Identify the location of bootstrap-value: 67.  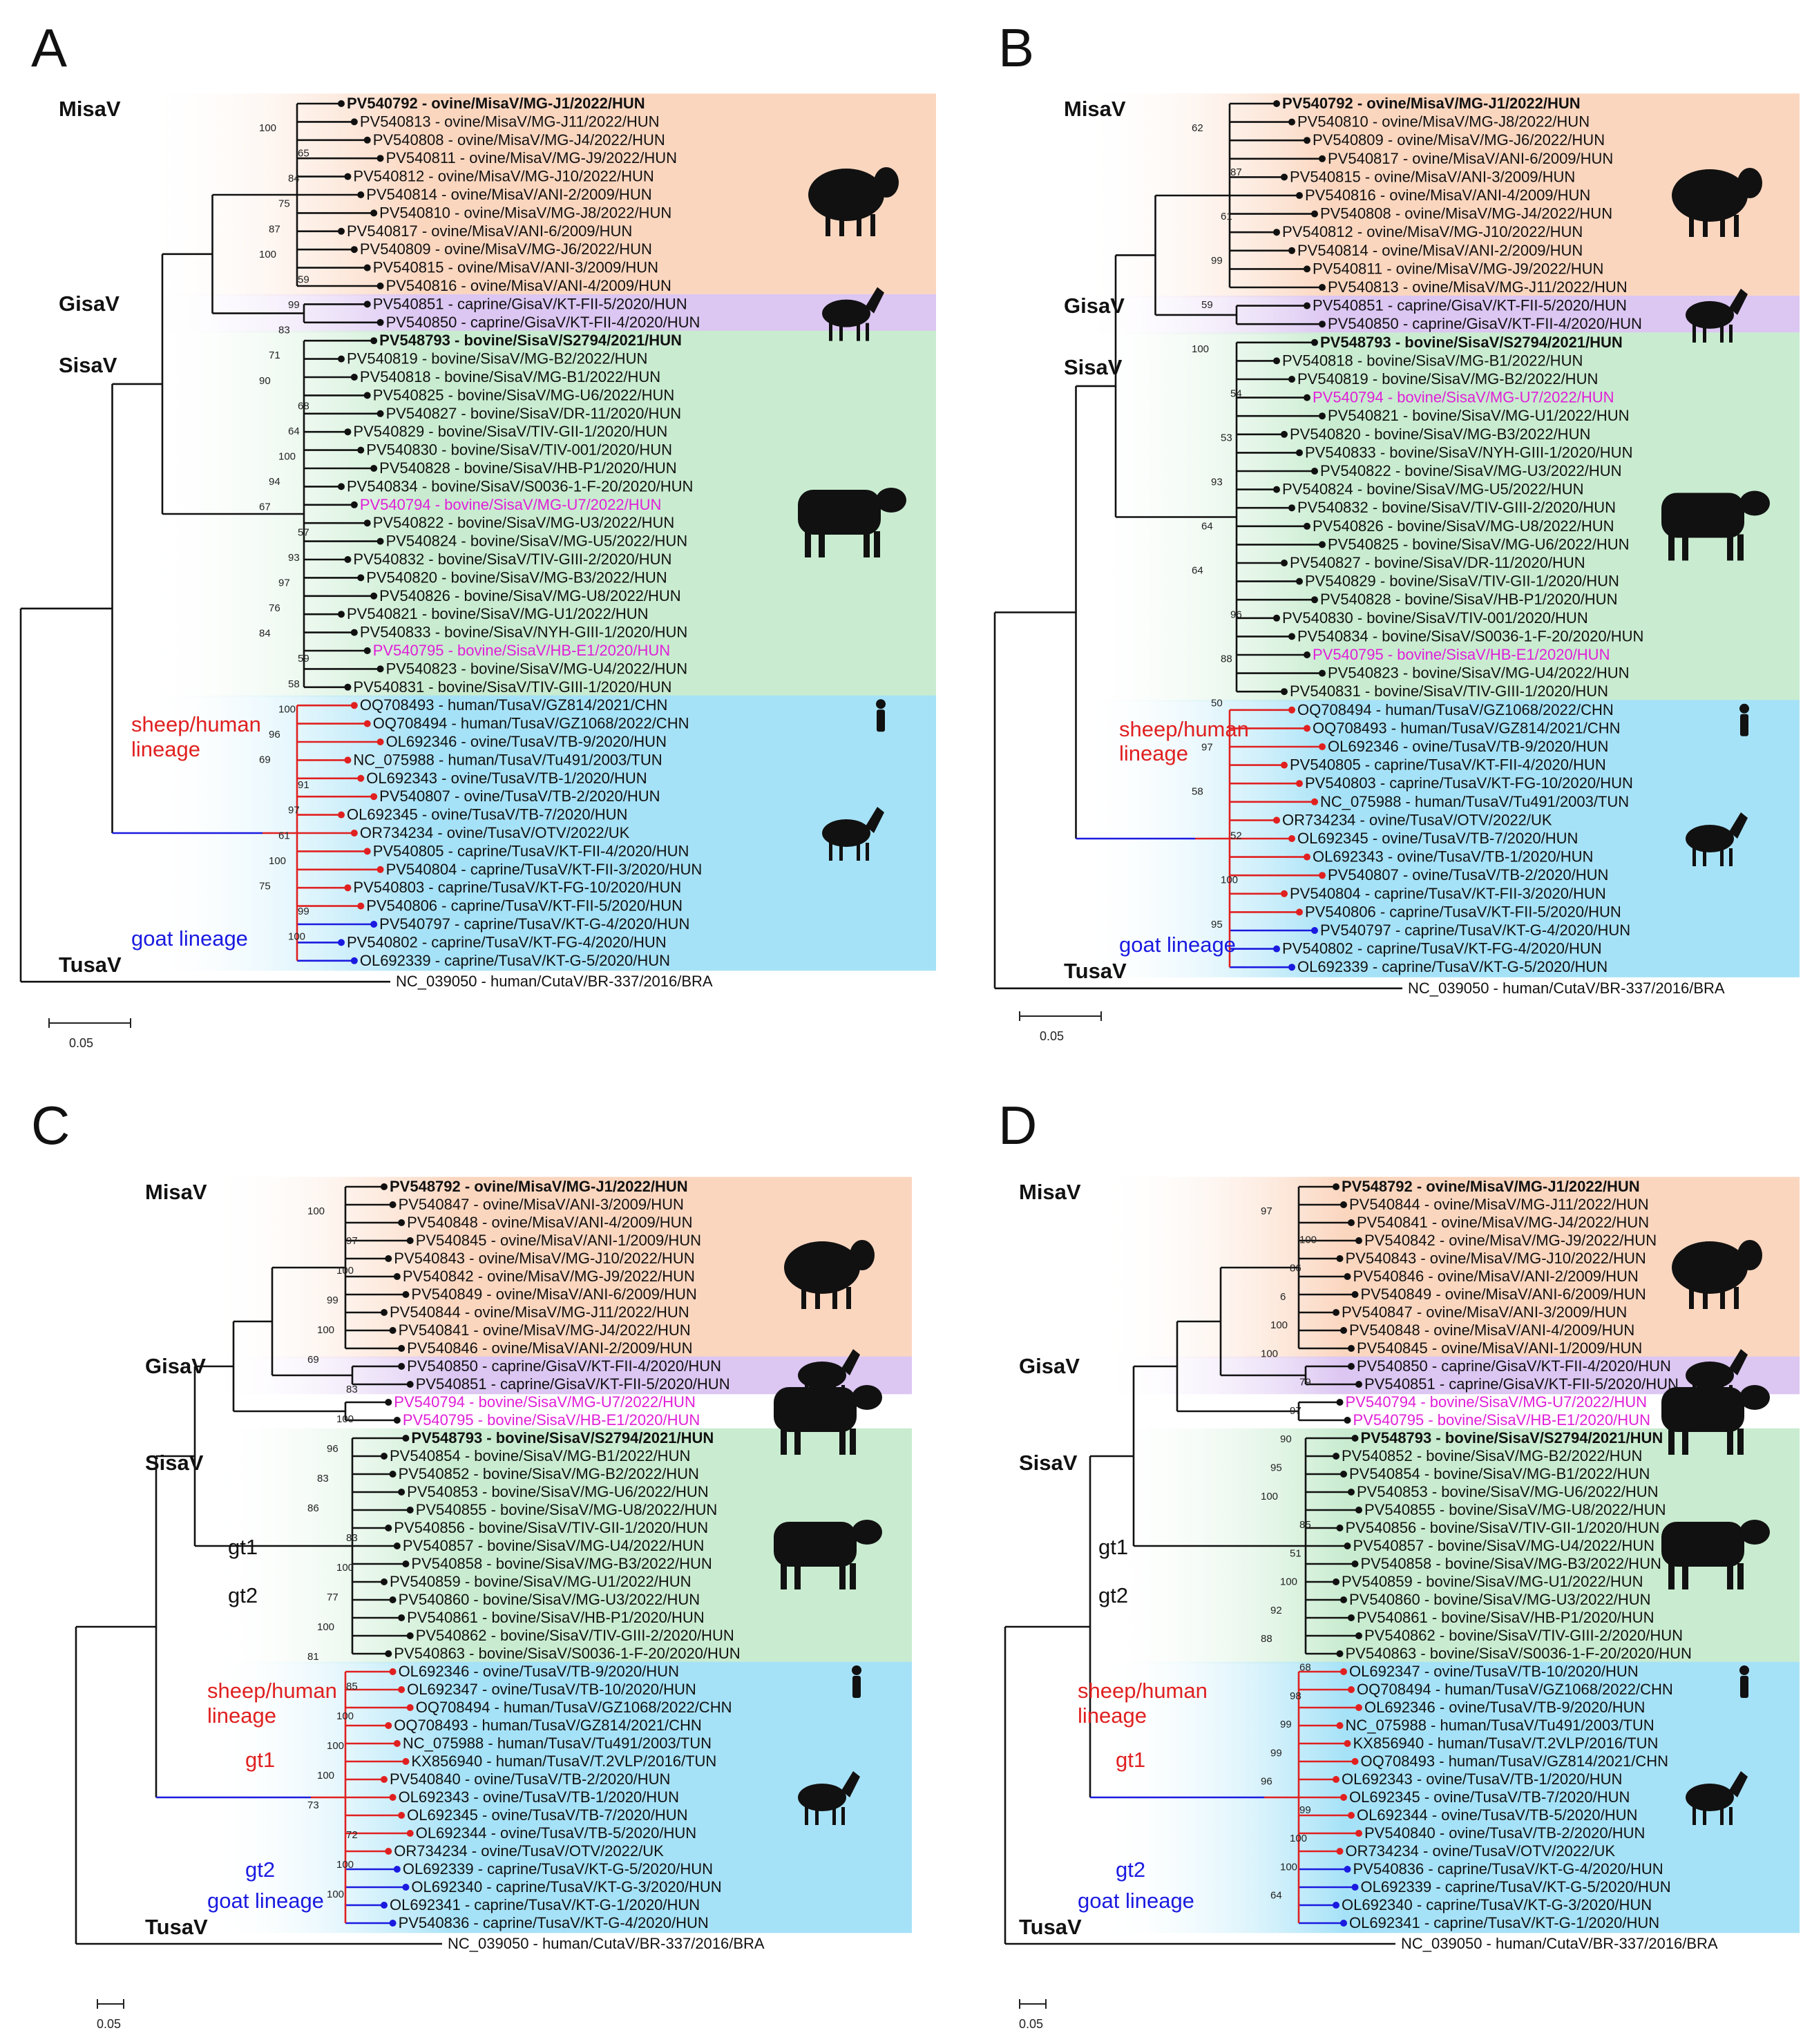
(265, 507).